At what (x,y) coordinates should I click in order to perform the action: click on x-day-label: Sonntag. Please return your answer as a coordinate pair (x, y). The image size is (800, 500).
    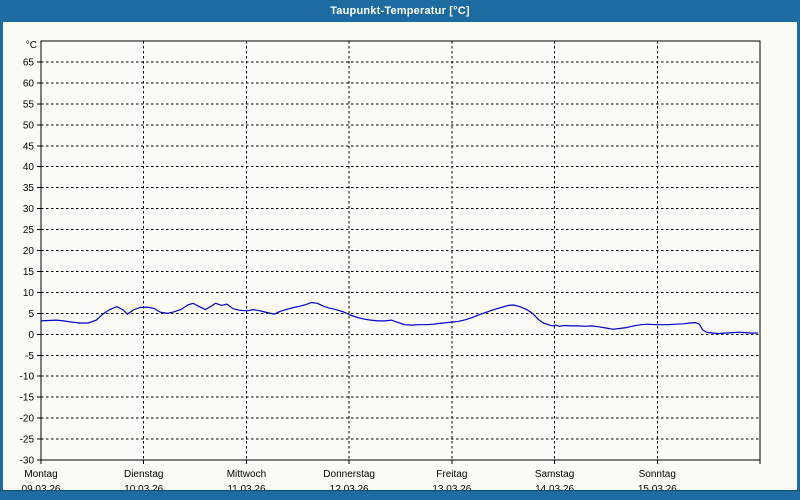
    Looking at the image, I should click on (657, 474).